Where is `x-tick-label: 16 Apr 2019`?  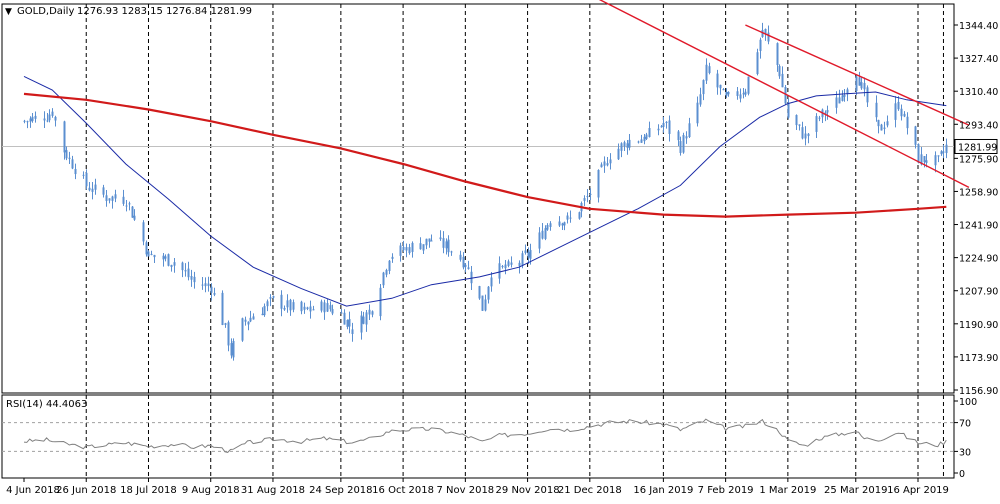
x-tick-label: 16 Apr 2019 is located at coordinates (918, 490).